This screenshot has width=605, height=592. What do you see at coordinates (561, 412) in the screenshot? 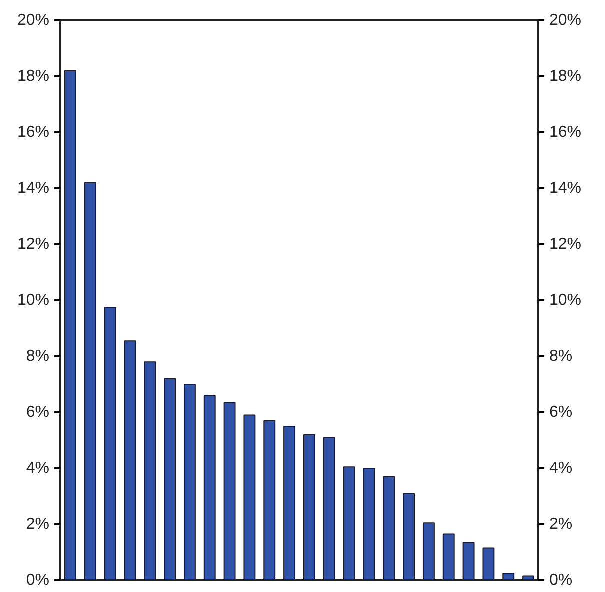
I see `y2-tick-label: 6%` at bounding box center [561, 412].